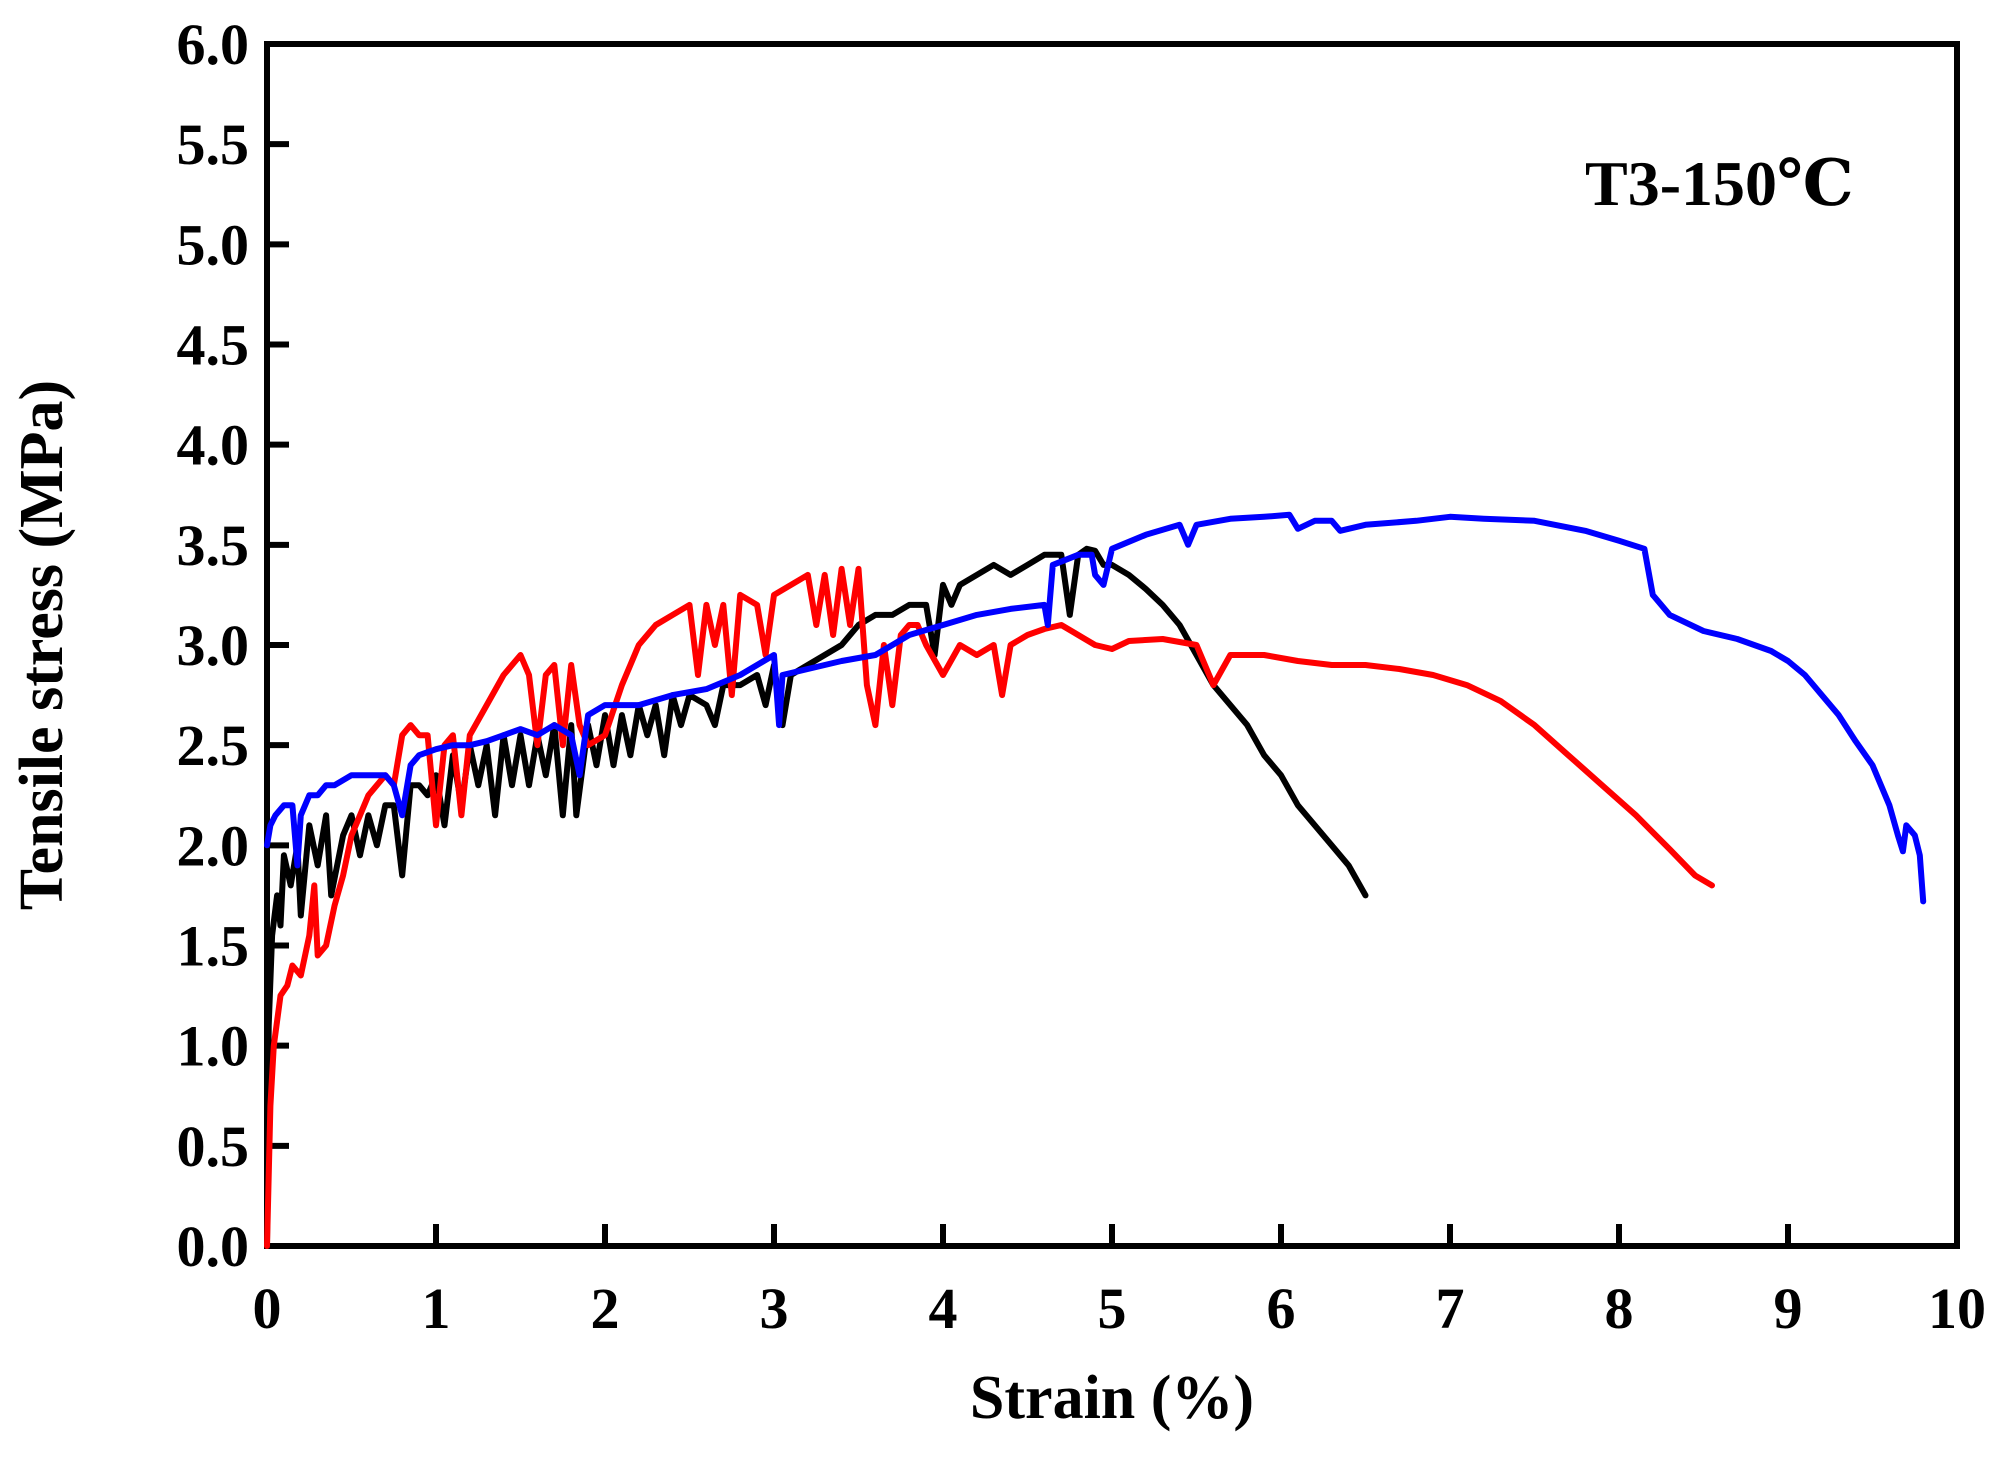 This screenshot has height=1468, width=2000. What do you see at coordinates (213, 44) in the screenshot?
I see `y-tick-label: 6.0` at bounding box center [213, 44].